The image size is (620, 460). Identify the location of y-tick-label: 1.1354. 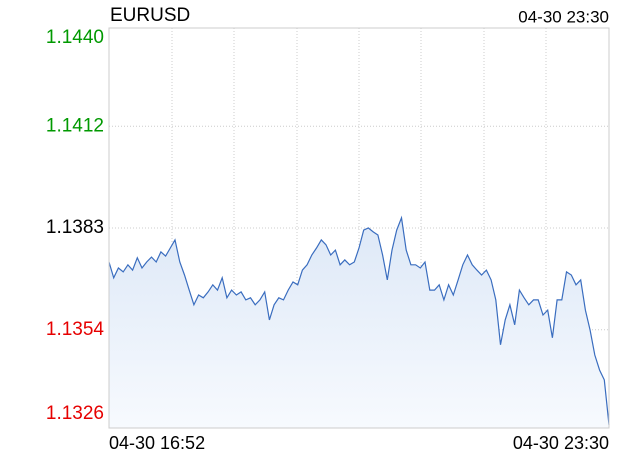
(75, 329).